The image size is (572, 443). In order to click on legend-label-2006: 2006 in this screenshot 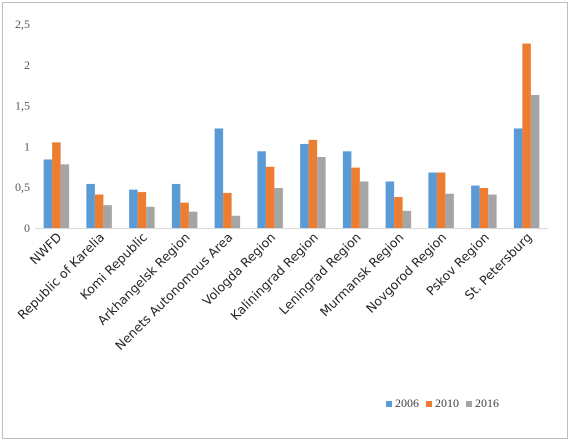, I will do `click(407, 403)`.